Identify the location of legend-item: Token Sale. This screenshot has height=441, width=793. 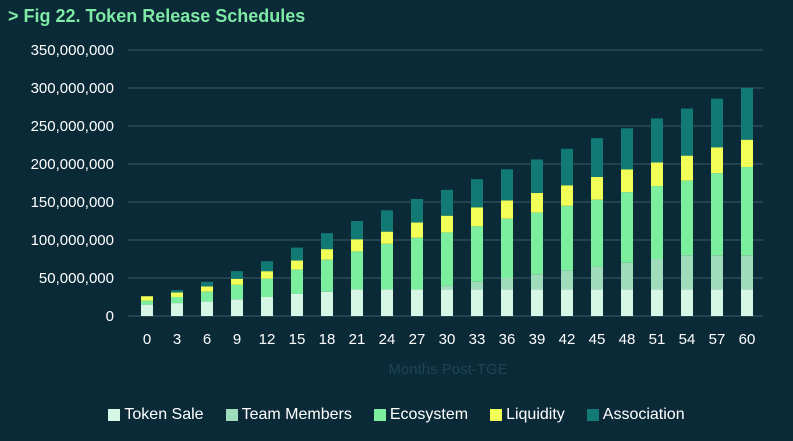
(156, 415).